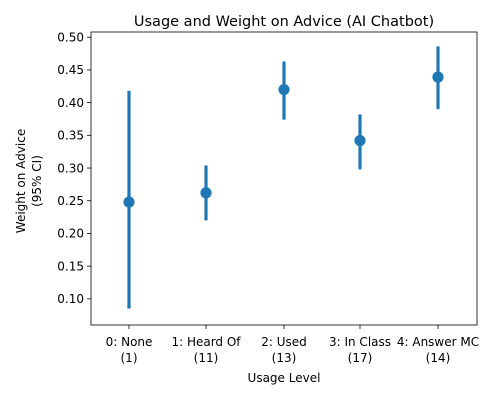 This screenshot has width=500, height=400. What do you see at coordinates (29, 181) in the screenshot?
I see `y-axis-label: Weight on Advice (95% CI)` at bounding box center [29, 181].